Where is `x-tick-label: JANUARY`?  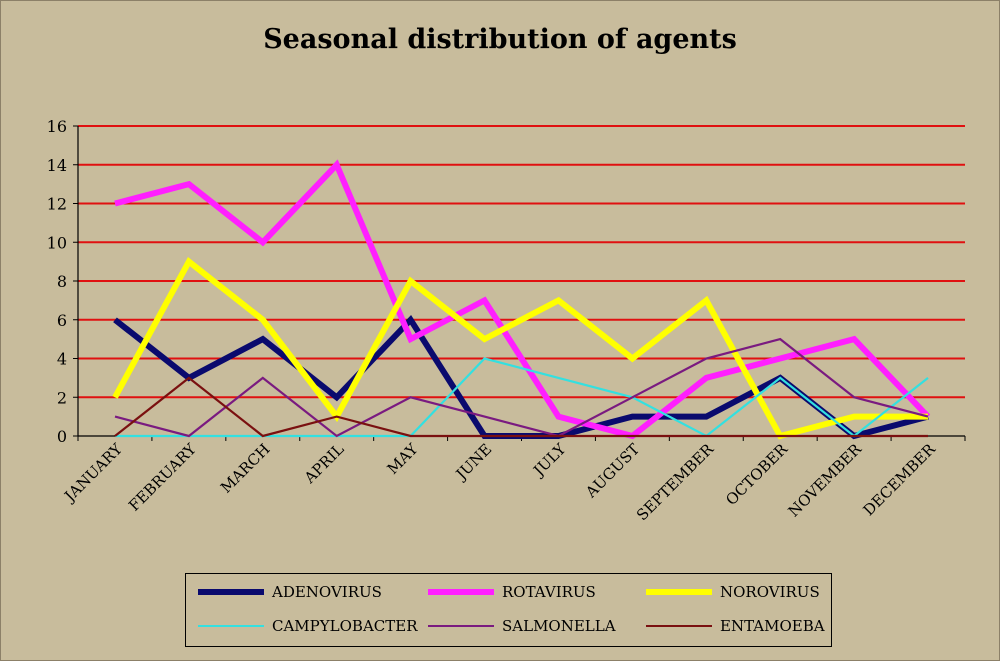 x-tick-label: JANUARY is located at coordinates (93, 472).